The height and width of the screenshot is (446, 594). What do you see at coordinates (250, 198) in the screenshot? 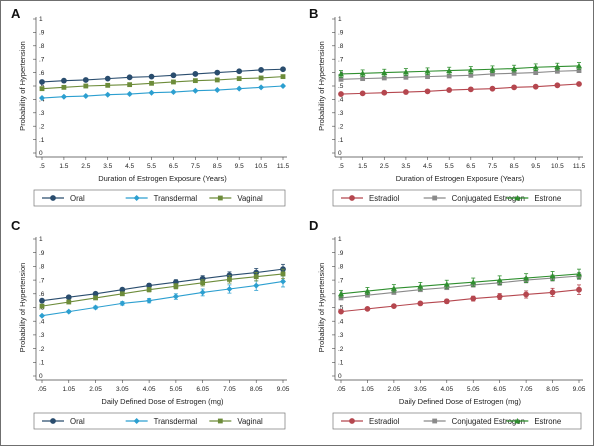
I see `legend-label: Vaginal` at bounding box center [250, 198].